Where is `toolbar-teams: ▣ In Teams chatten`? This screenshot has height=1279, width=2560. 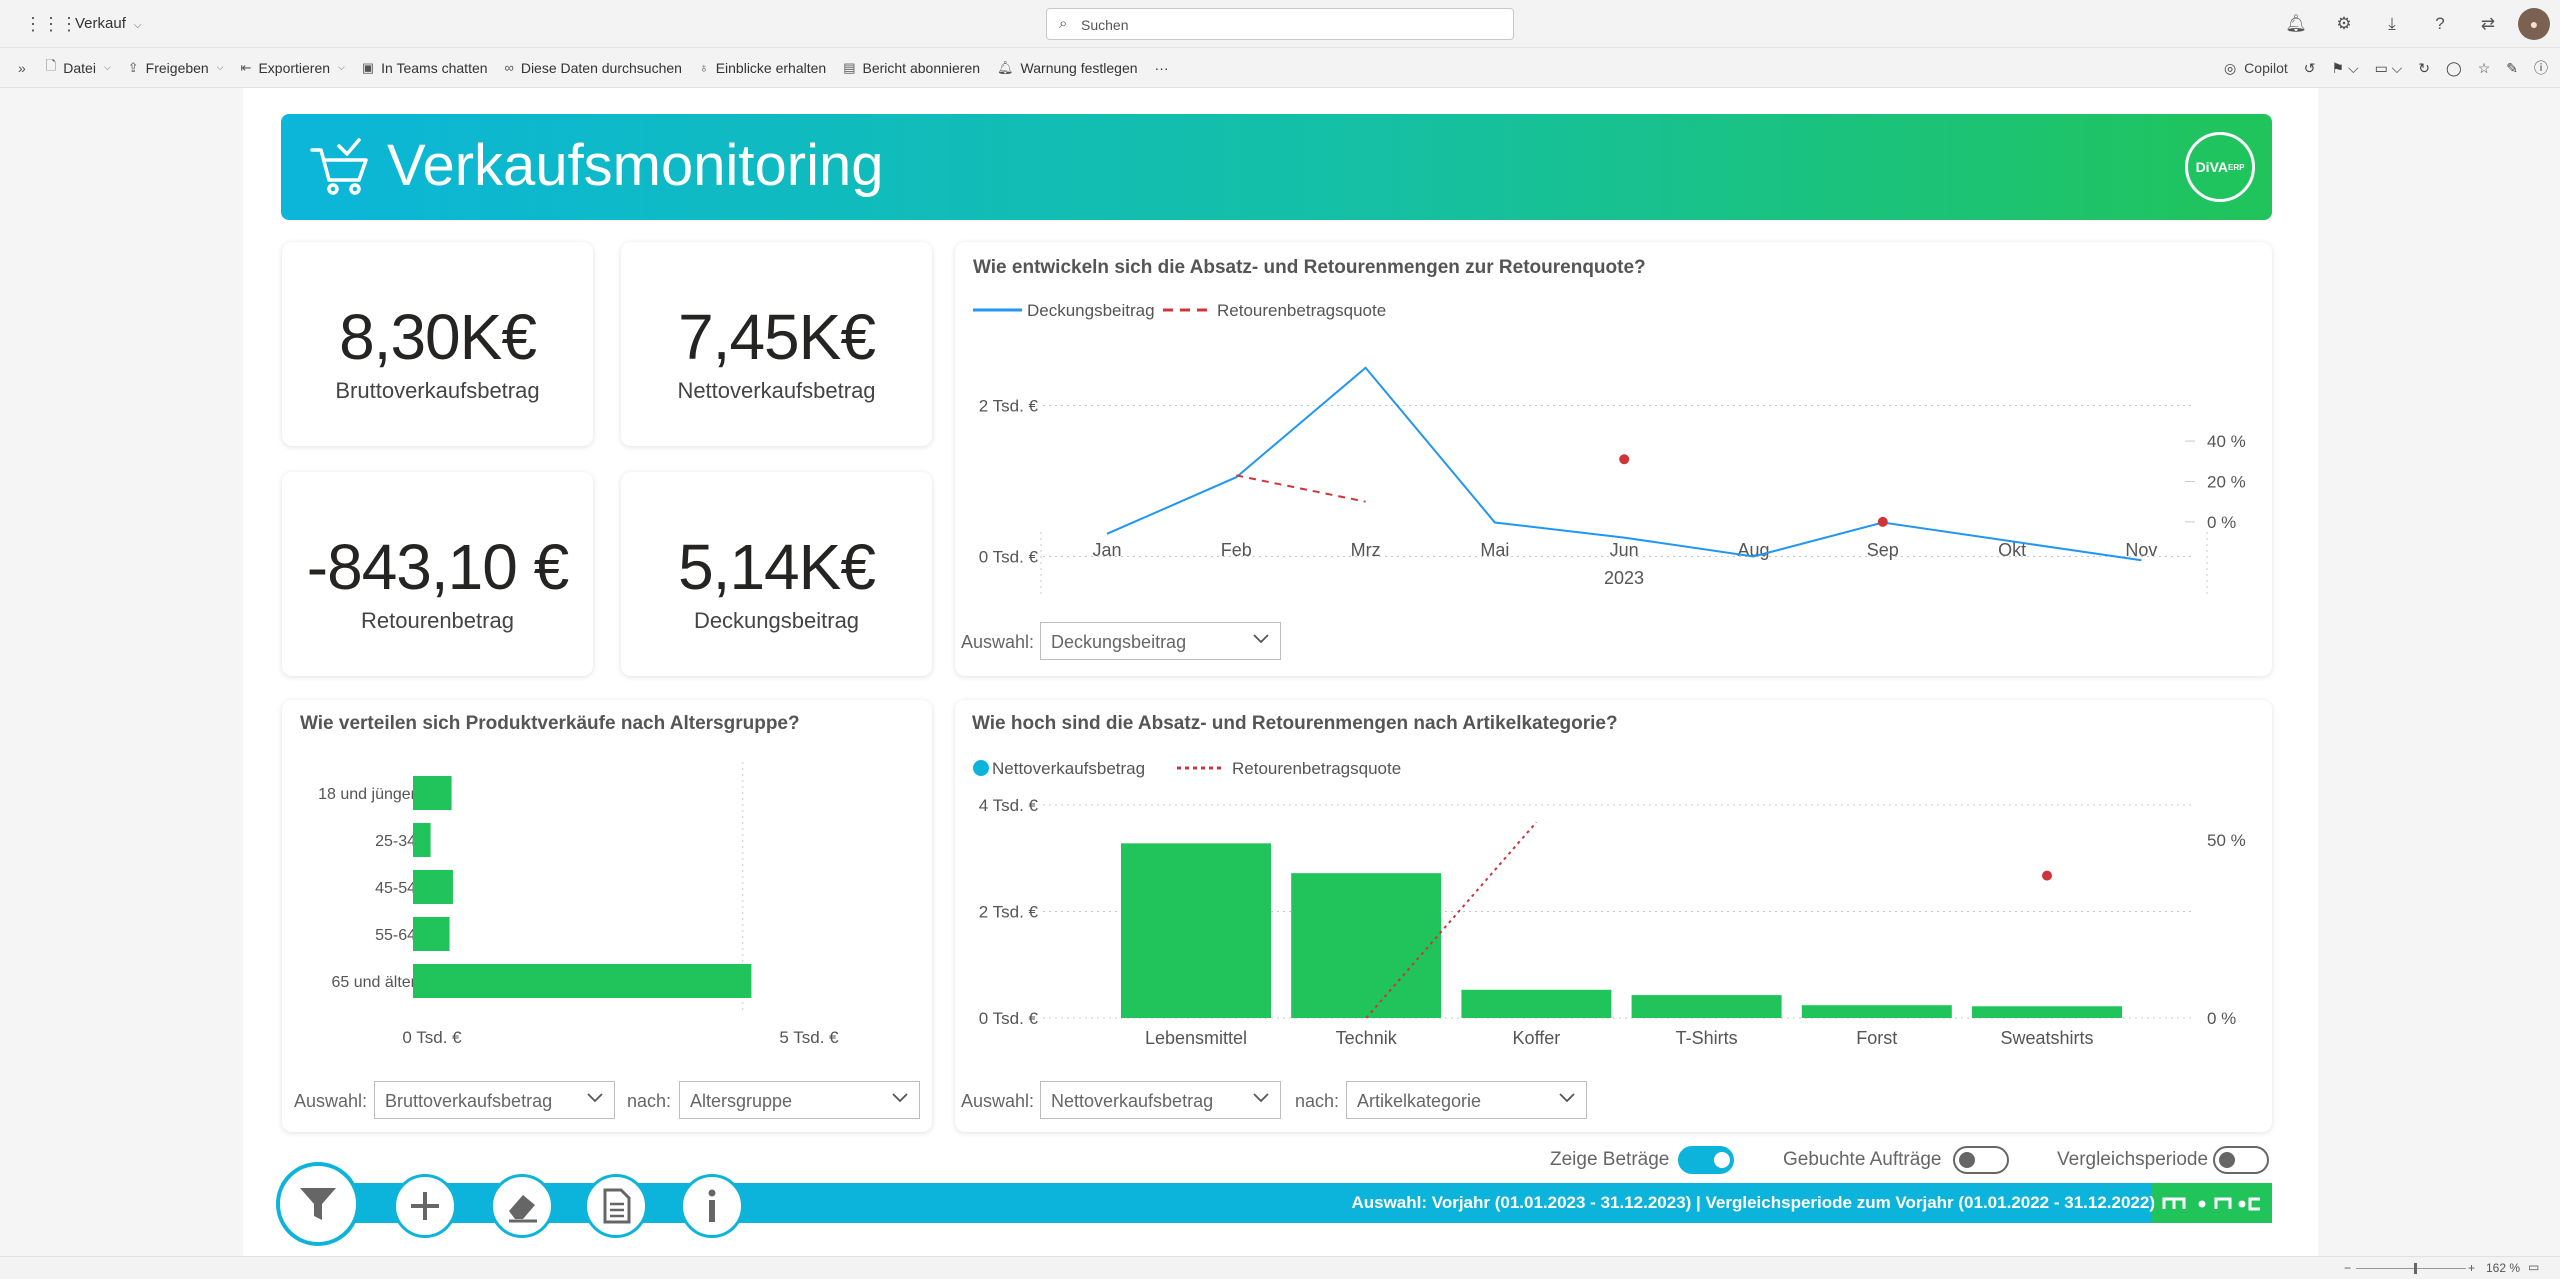
toolbar-teams: ▣ In Teams chatten is located at coordinates (425, 68).